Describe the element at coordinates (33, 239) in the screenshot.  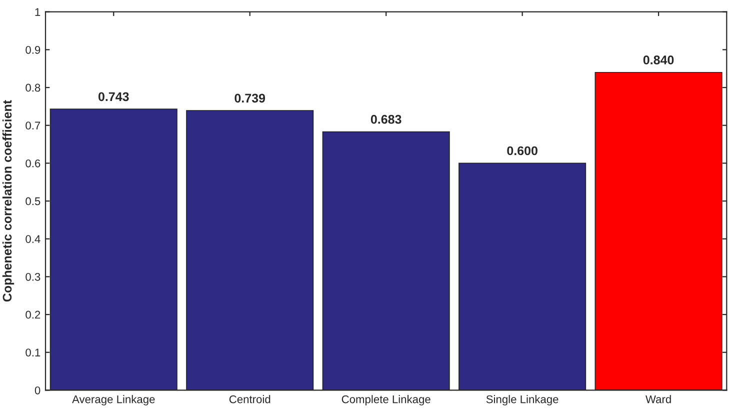
I see `y-tick-label: 0.4` at that location.